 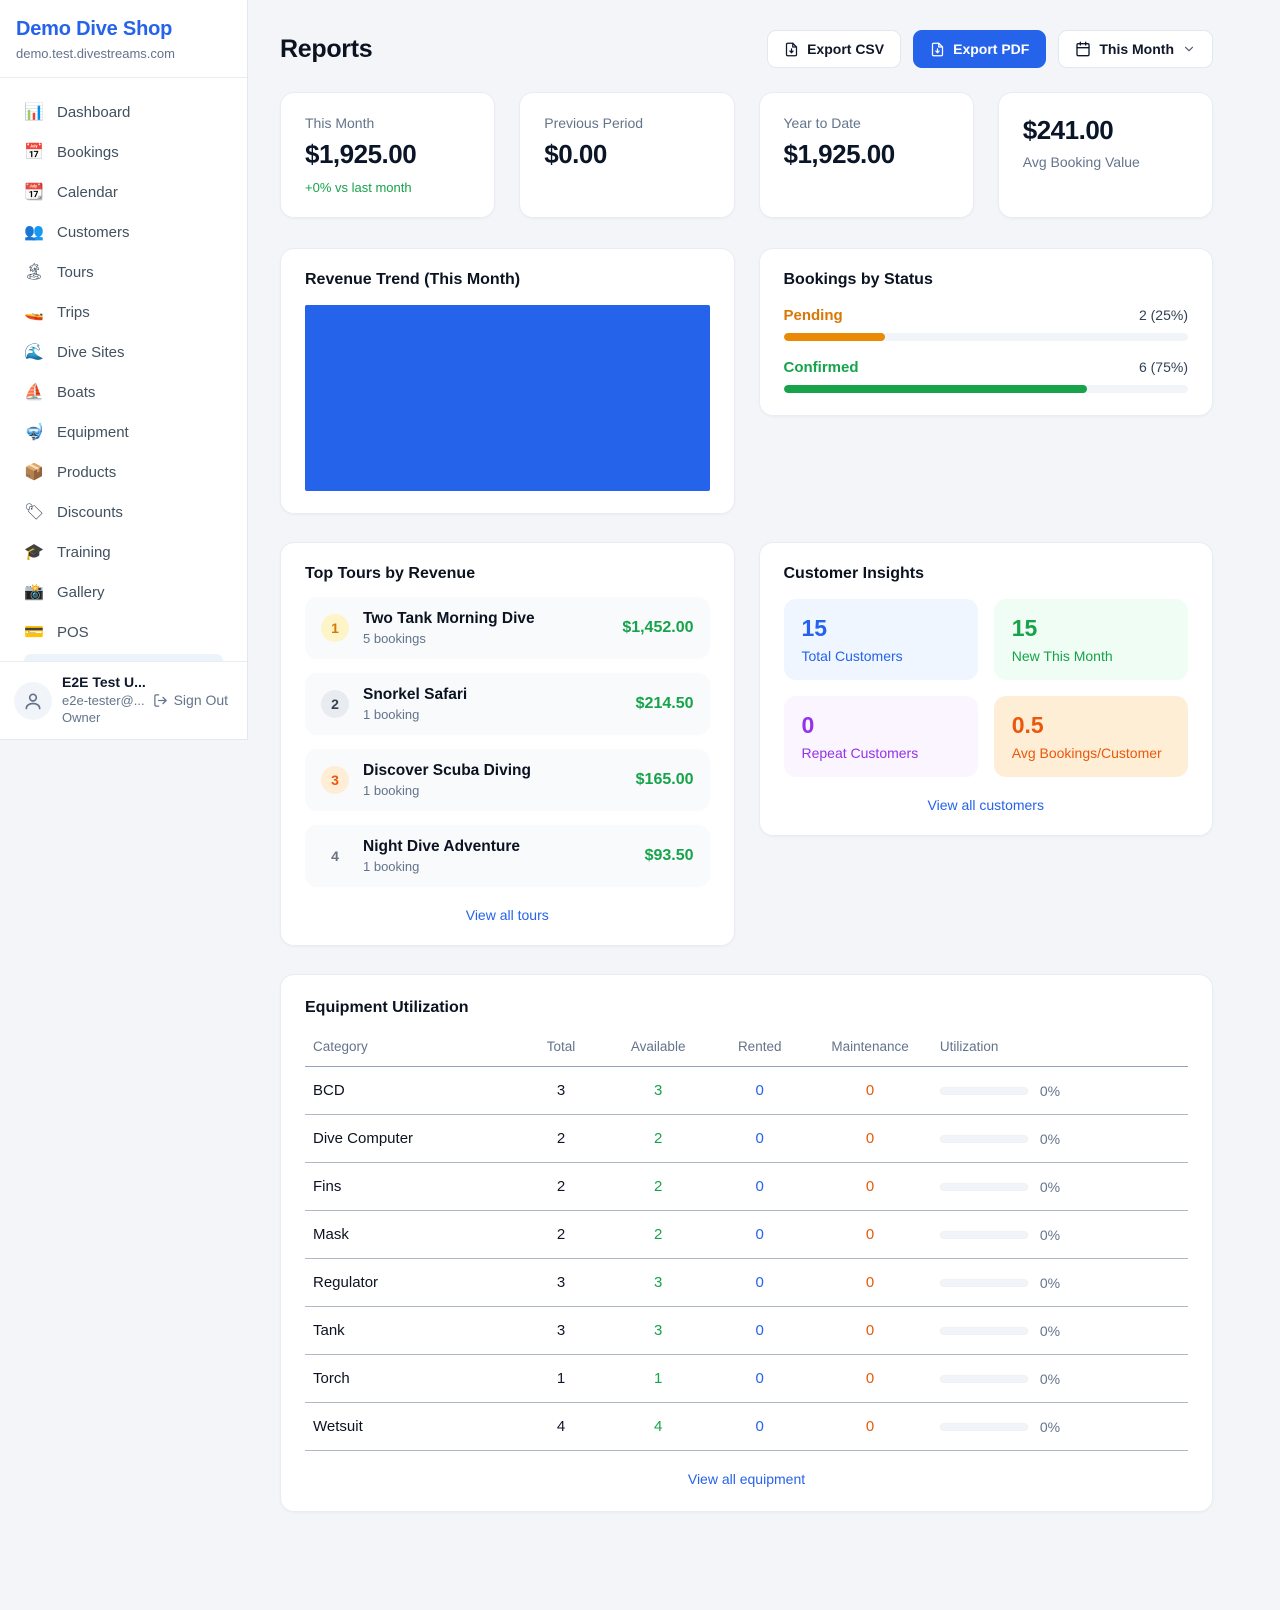 I want to click on shop-domain: demo.test.divestreams.com, so click(x=95, y=53).